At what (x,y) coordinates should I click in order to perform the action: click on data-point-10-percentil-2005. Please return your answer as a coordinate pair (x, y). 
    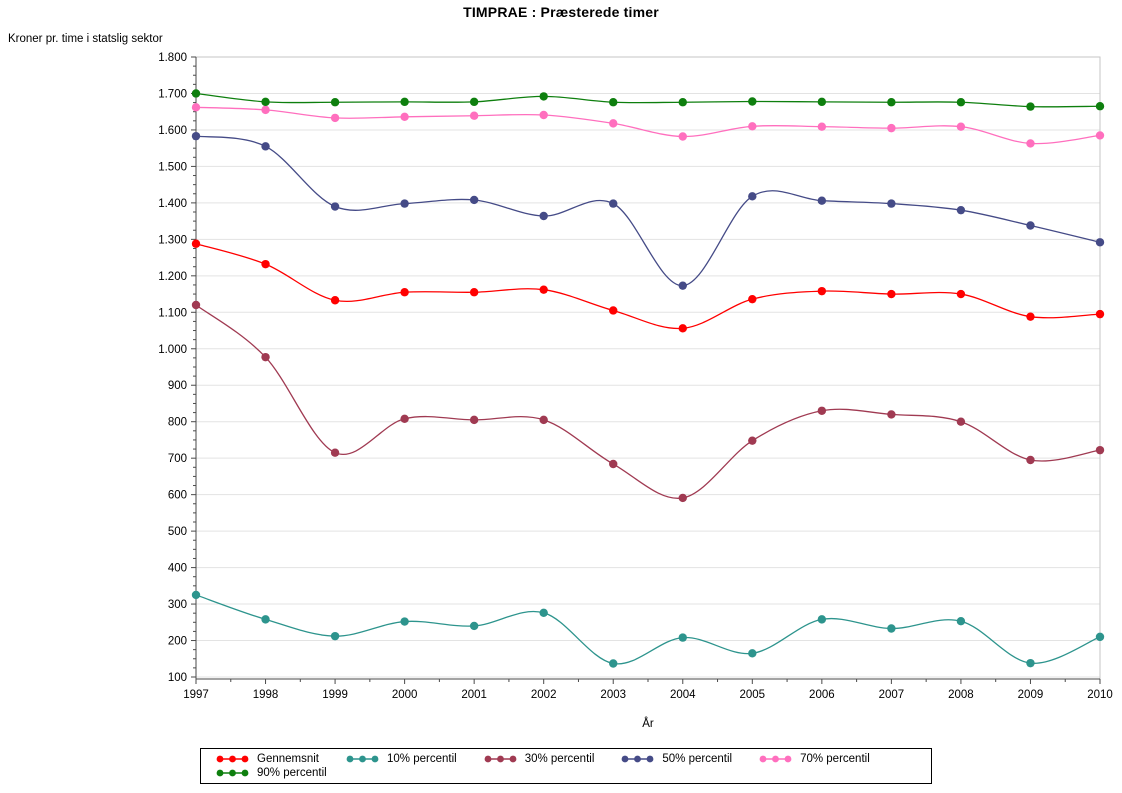
    Looking at the image, I should click on (752, 653).